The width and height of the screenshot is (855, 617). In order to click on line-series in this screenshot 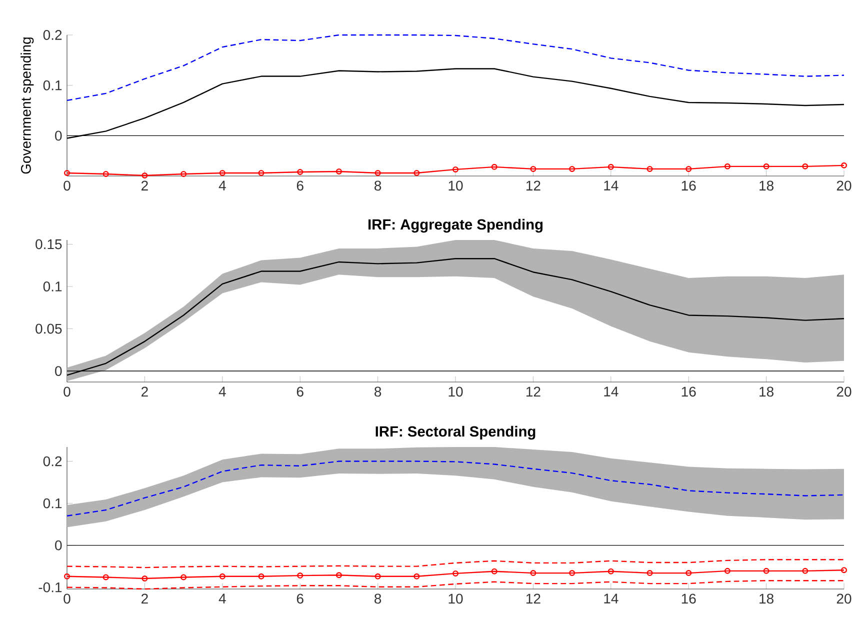, I will do `click(455, 103)`.